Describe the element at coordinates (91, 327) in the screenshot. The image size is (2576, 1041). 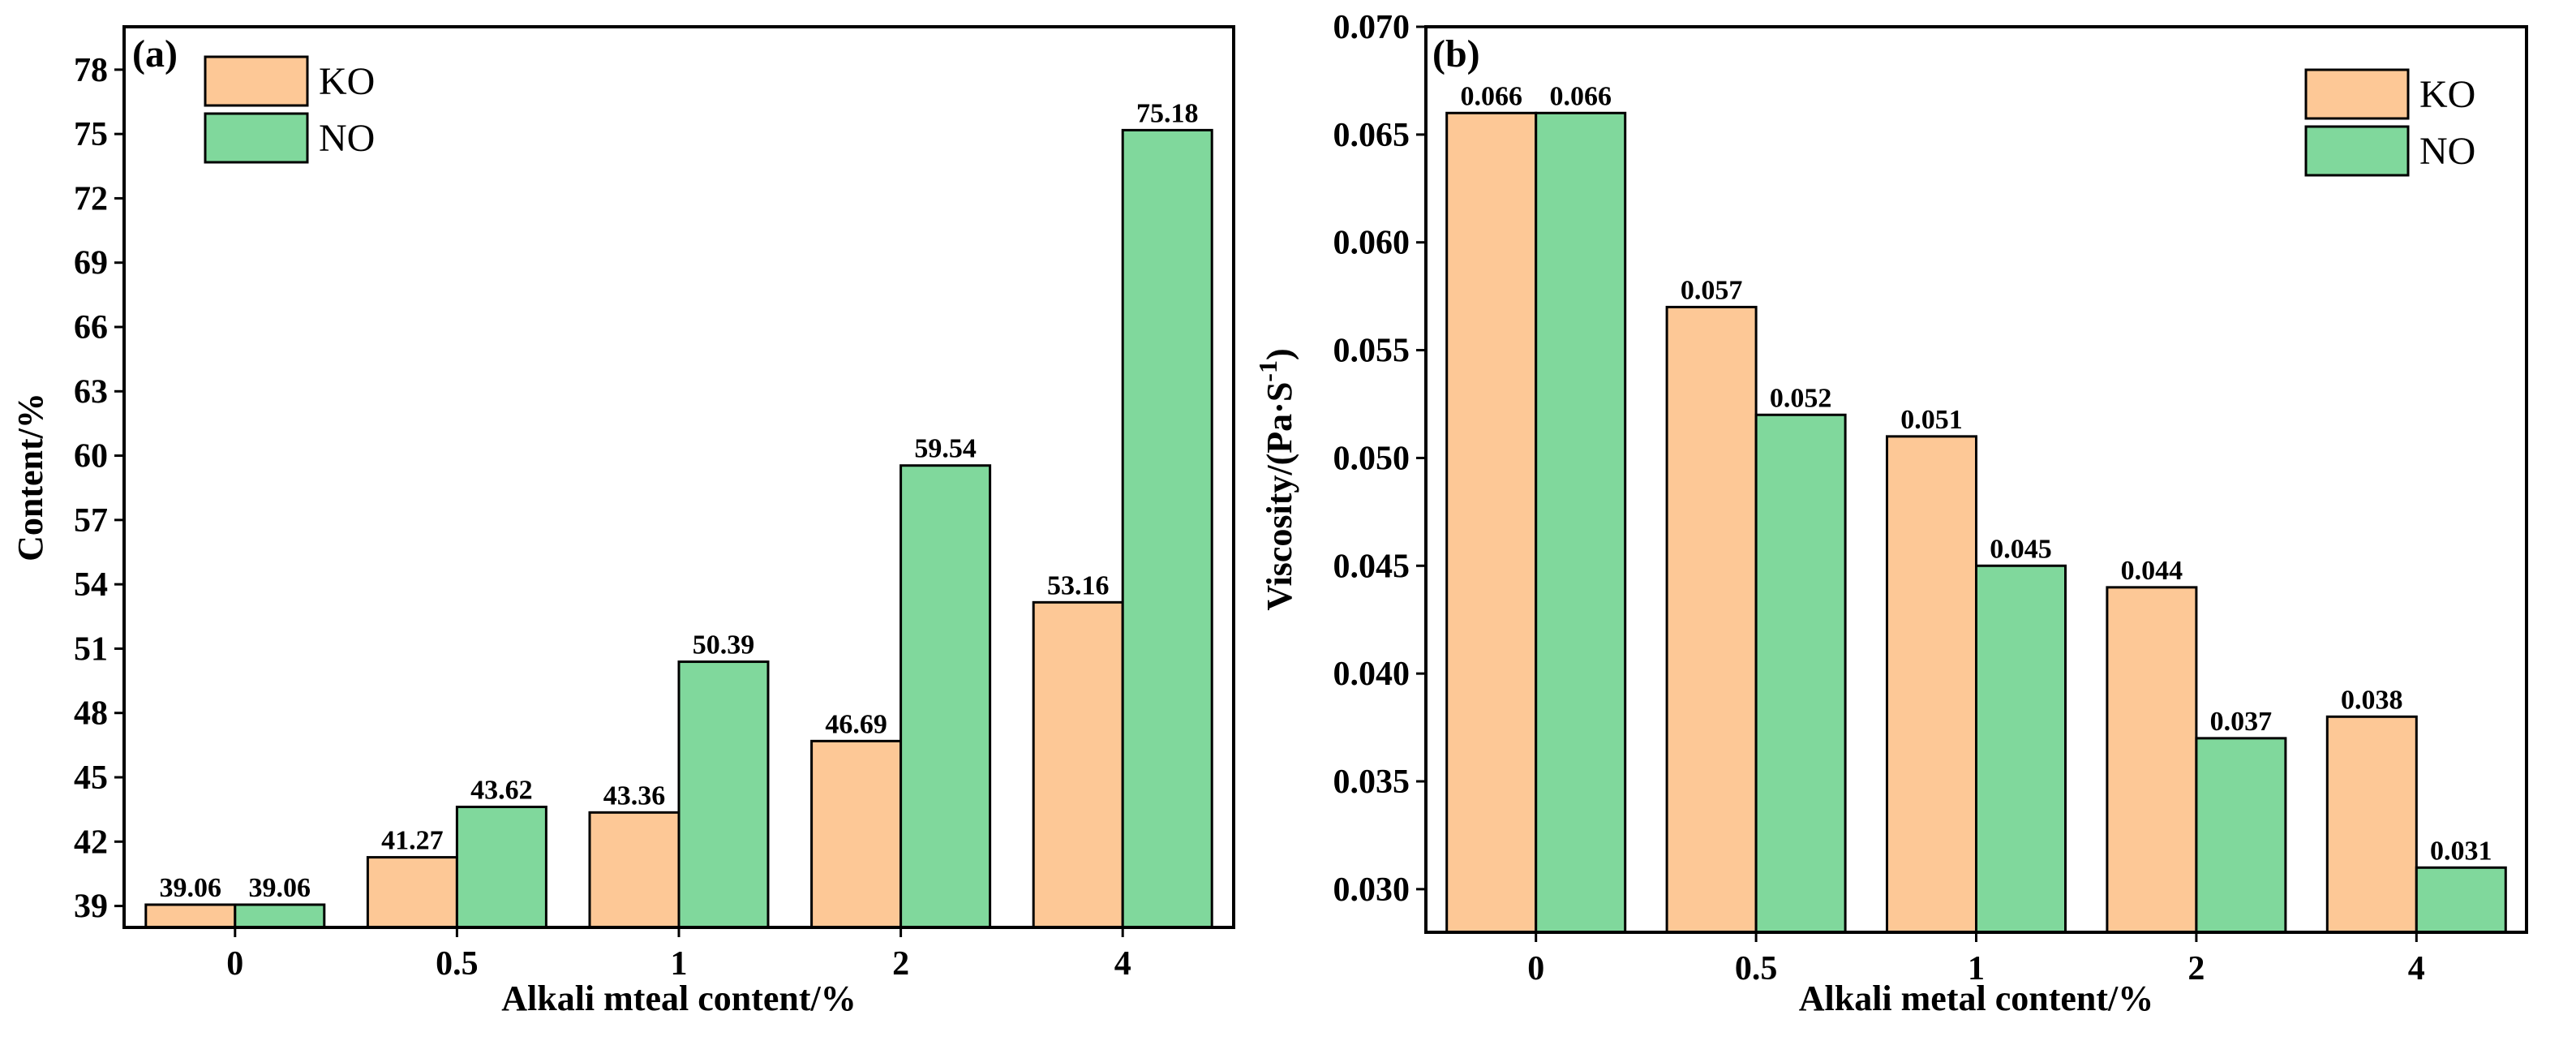
I see `y-tick-label: 66` at that location.